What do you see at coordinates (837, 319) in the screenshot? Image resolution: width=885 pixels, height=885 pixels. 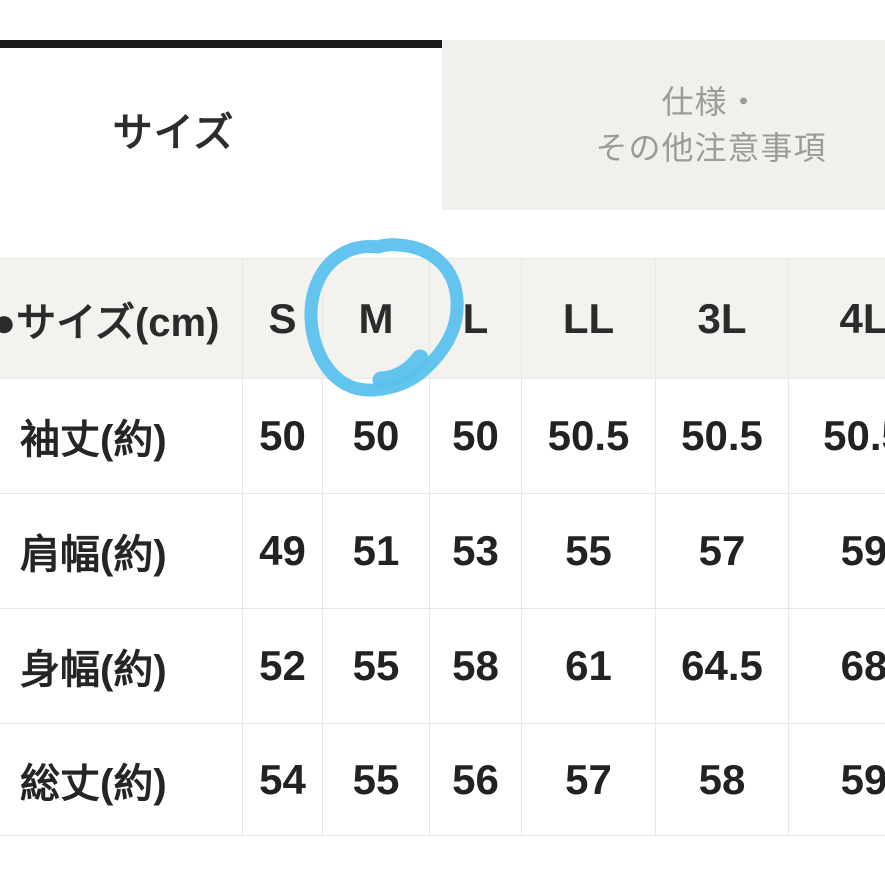 I see `size-table-header-4l: 4L` at bounding box center [837, 319].